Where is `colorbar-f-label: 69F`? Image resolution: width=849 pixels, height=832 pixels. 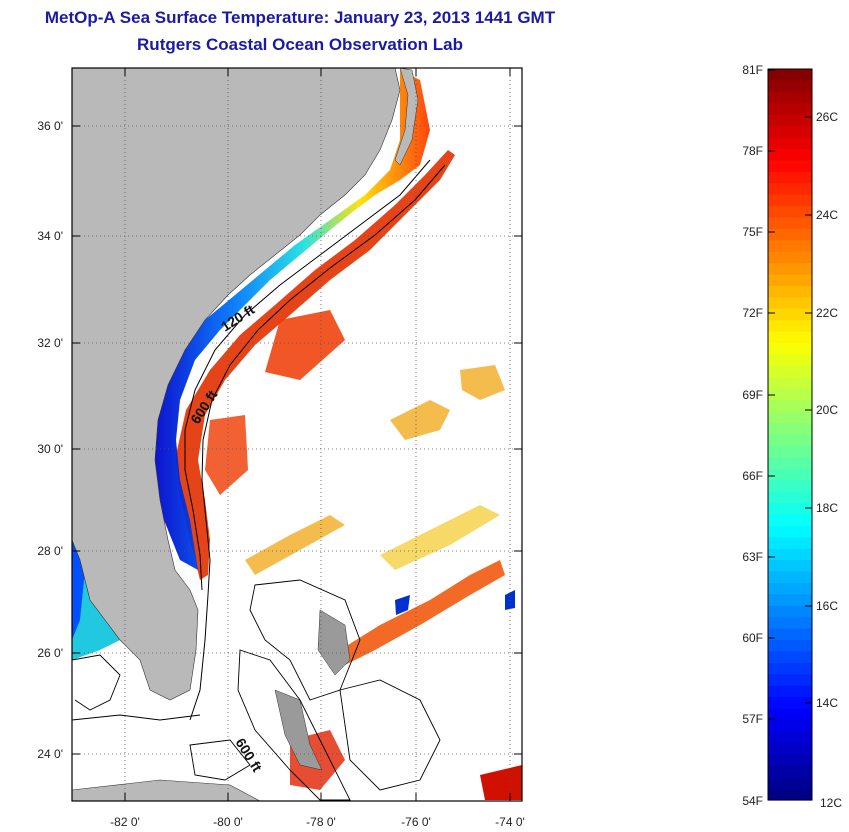 colorbar-f-label: 69F is located at coordinates (752, 395).